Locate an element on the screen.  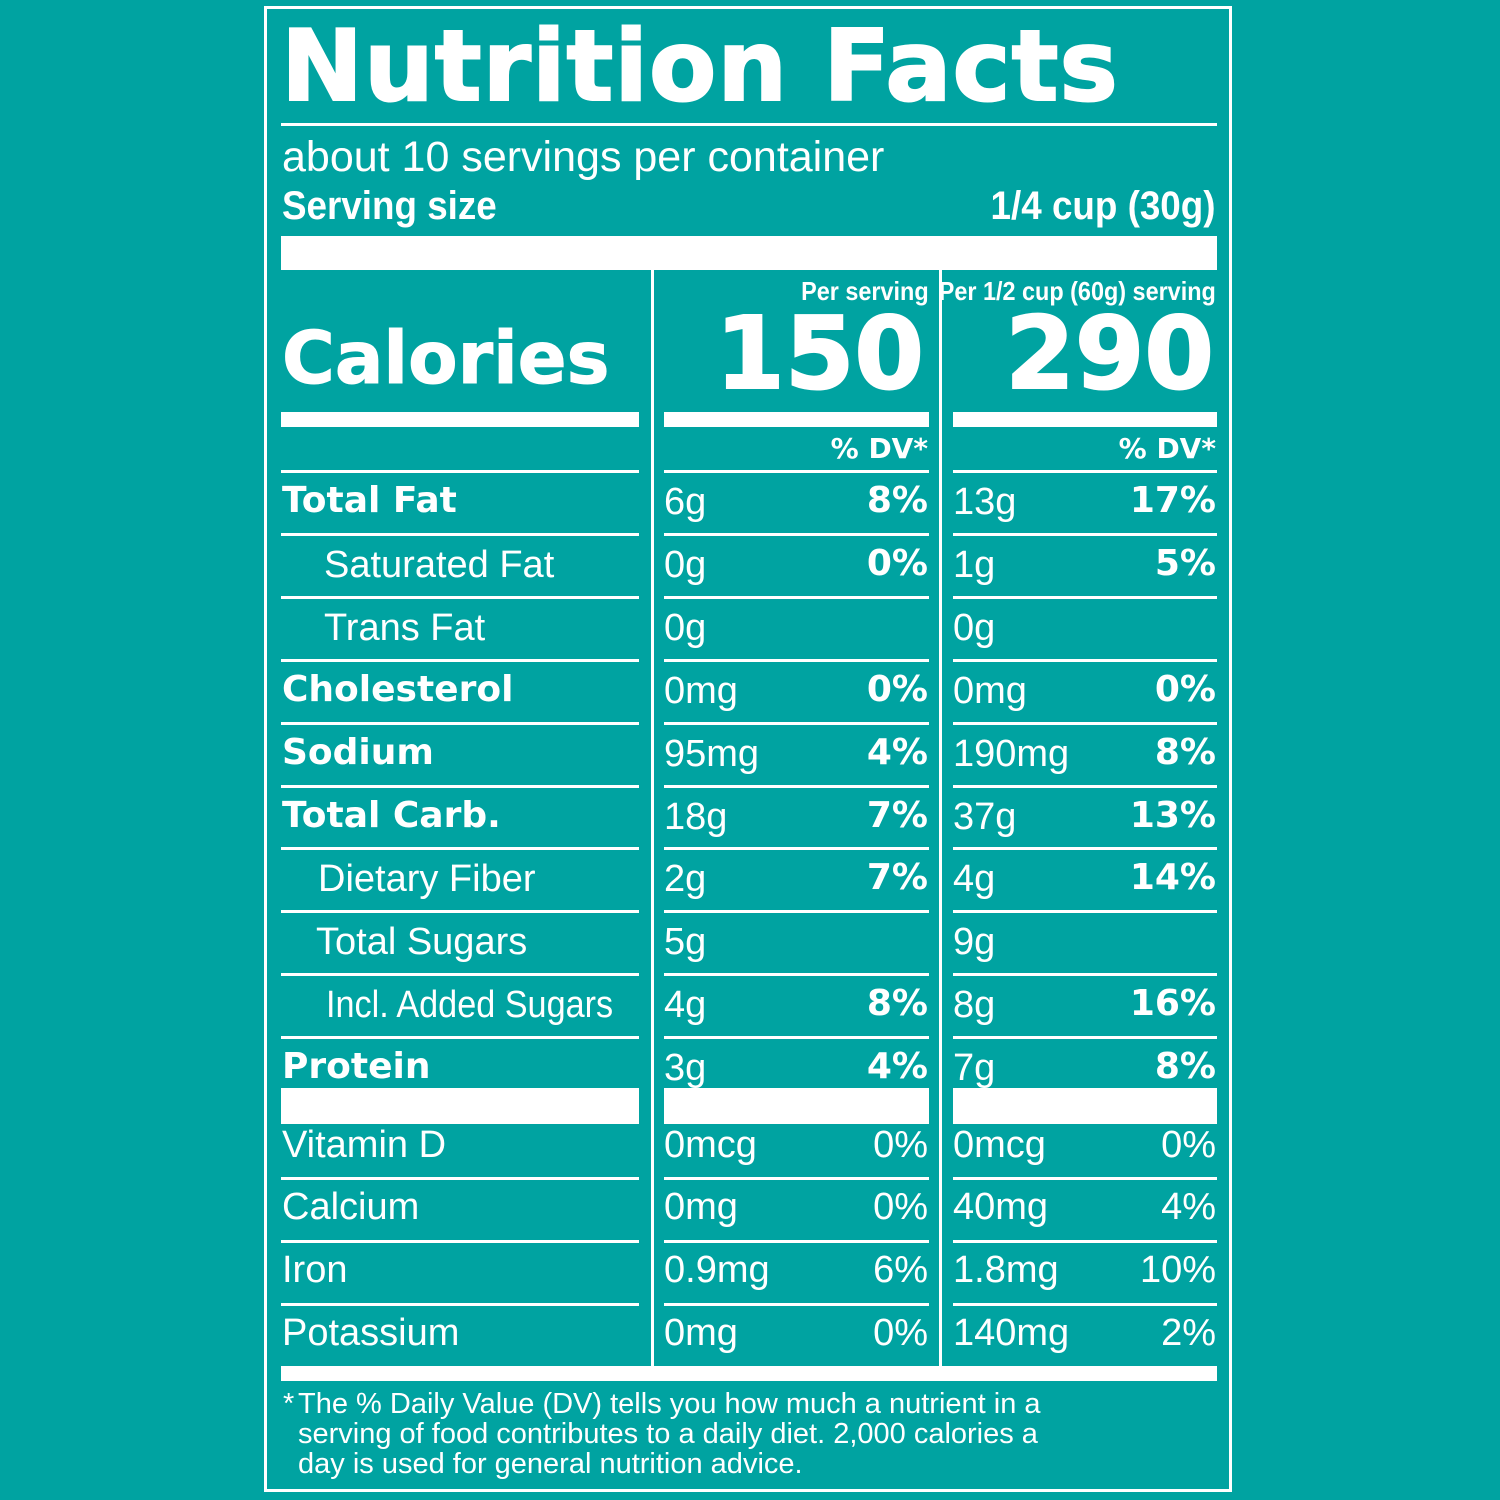
vitamin-bar-label is located at coordinates (460, 1106).